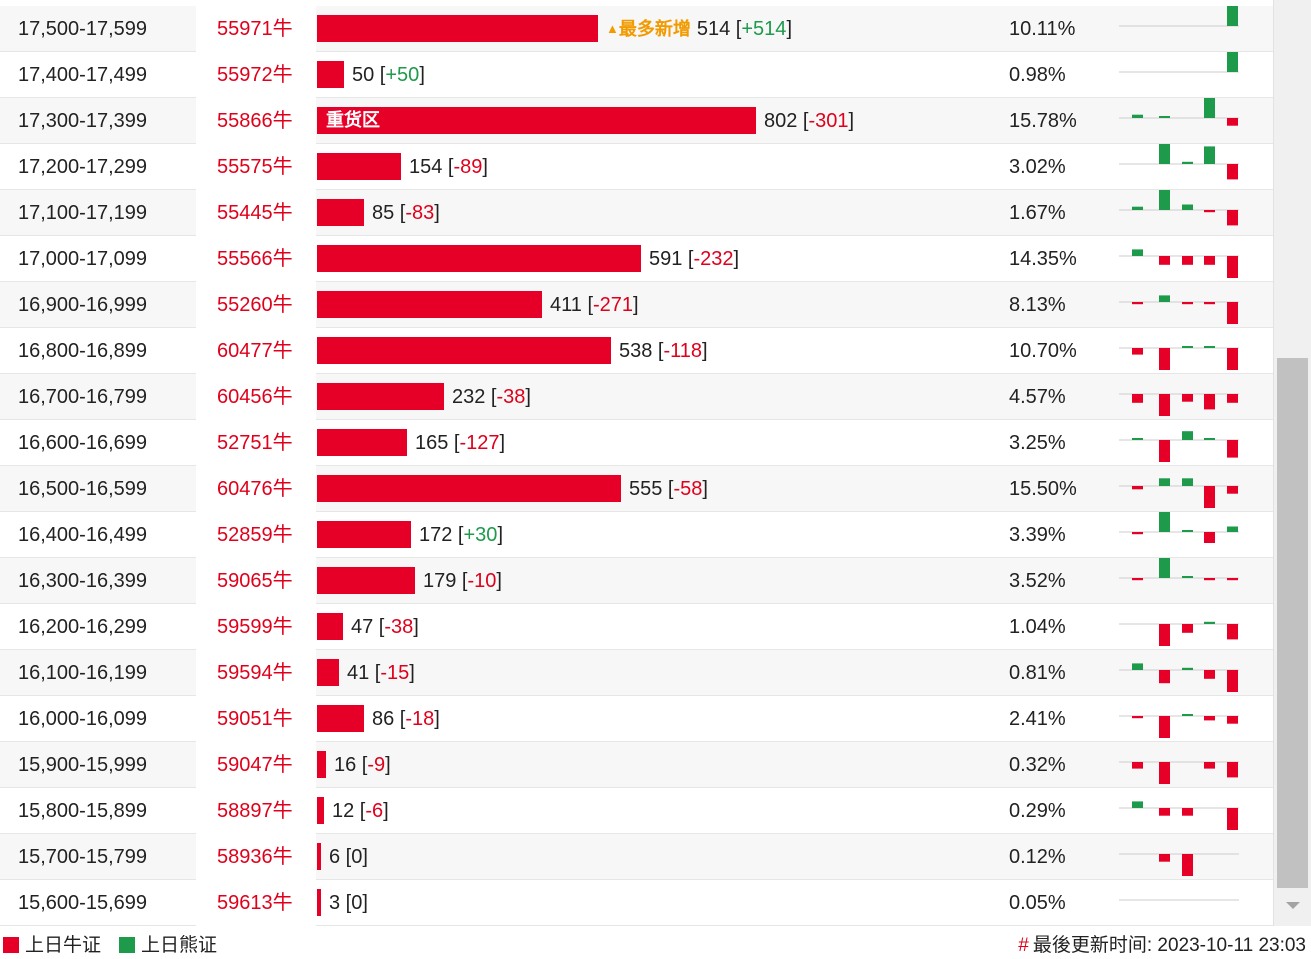 The width and height of the screenshot is (1311, 959). I want to click on volume-label: 802 [-301], so click(809, 121).